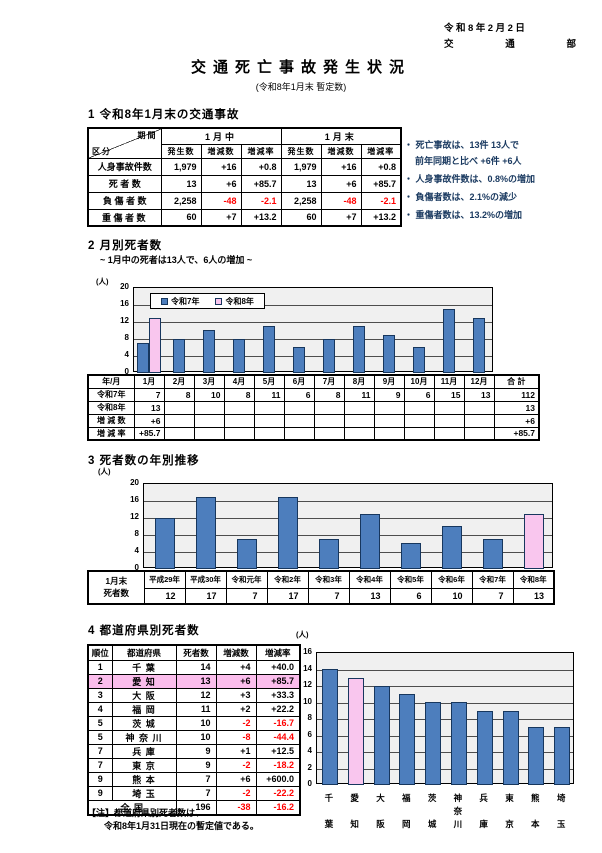 Image resolution: width=602 pixels, height=853 pixels. What do you see at coordinates (236, 652) in the screenshot?
I see `column-header: 増減数` at bounding box center [236, 652].